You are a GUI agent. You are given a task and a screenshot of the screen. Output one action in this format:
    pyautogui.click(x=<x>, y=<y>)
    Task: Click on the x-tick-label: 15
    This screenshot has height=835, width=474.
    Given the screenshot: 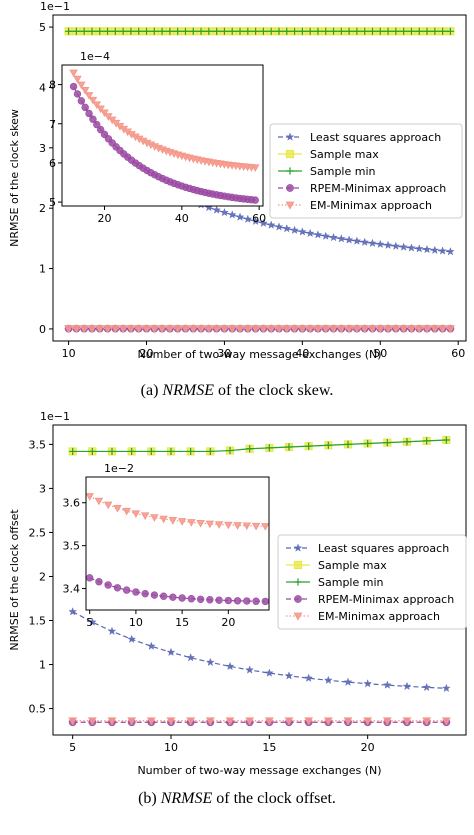 What is the action you would take?
    pyautogui.click(x=269, y=747)
    